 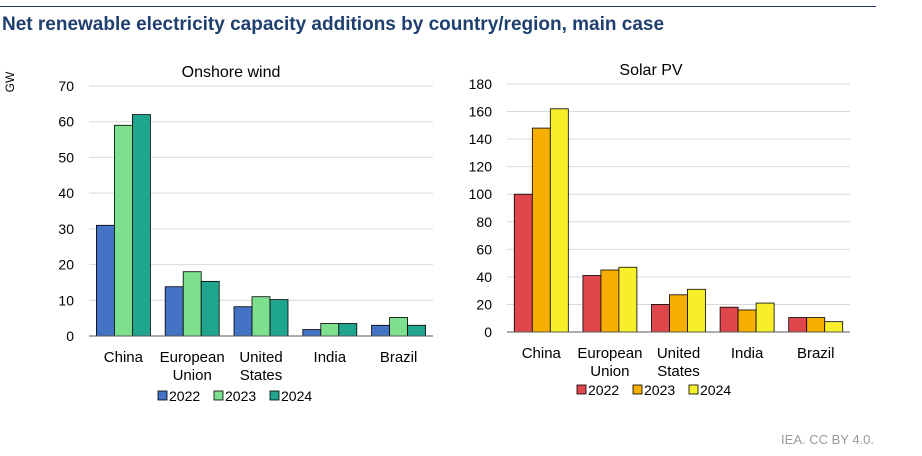 I want to click on solar-x-tick-label-line: United, so click(x=678, y=353).